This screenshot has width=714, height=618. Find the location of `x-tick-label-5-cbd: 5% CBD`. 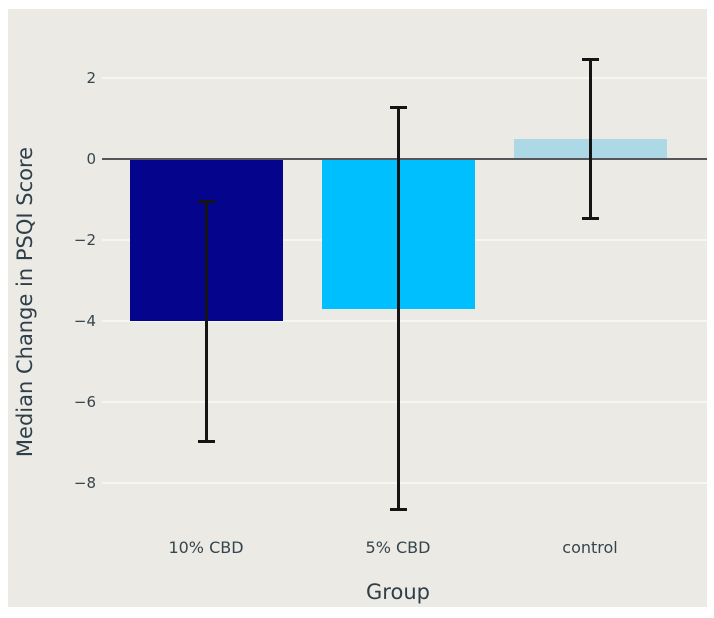

x-tick-label-5-cbd: 5% CBD is located at coordinates (398, 547).